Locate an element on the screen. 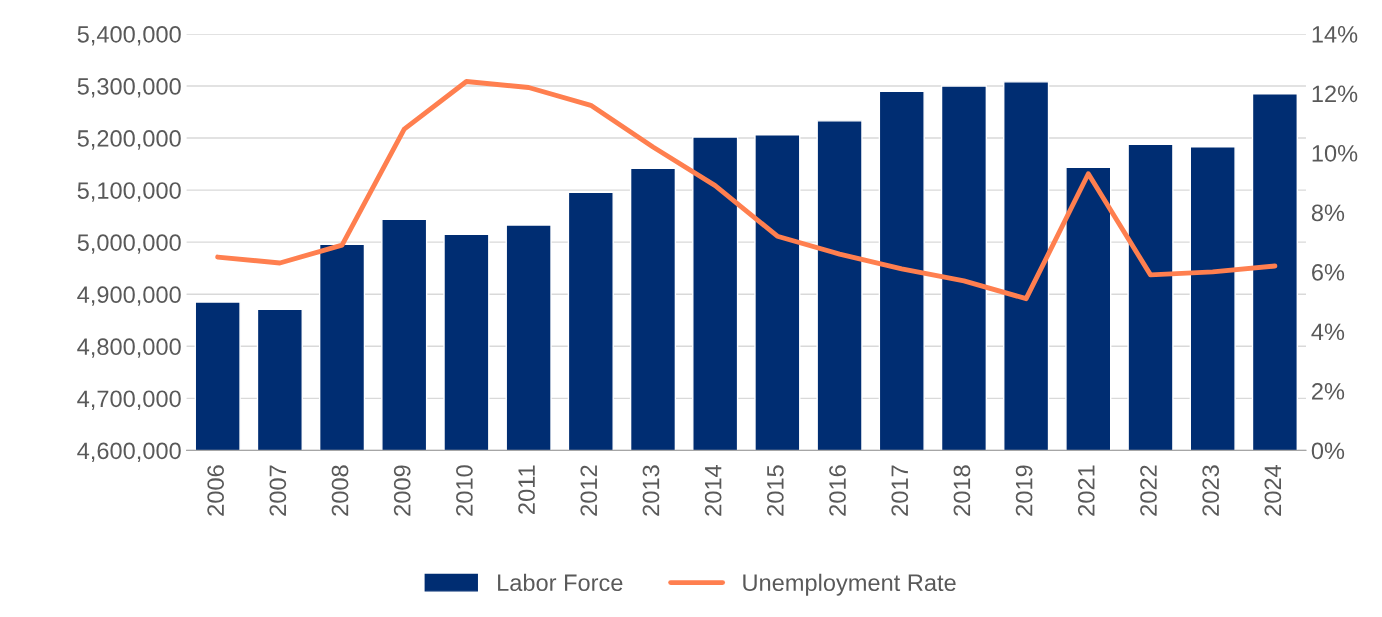  x-tick-label: 2024 is located at coordinates (1273, 490).